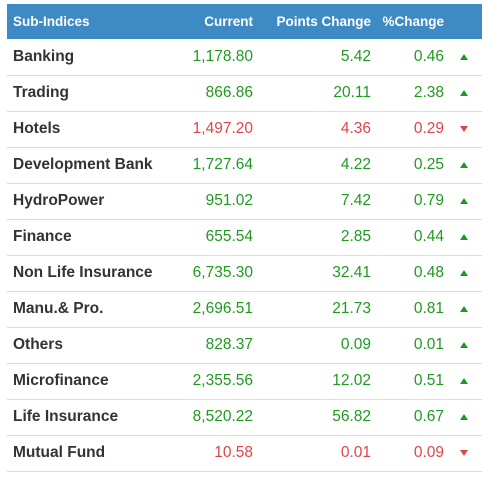  Describe the element at coordinates (428, 380) in the screenshot. I see `percent-change-value: 0.51` at that location.